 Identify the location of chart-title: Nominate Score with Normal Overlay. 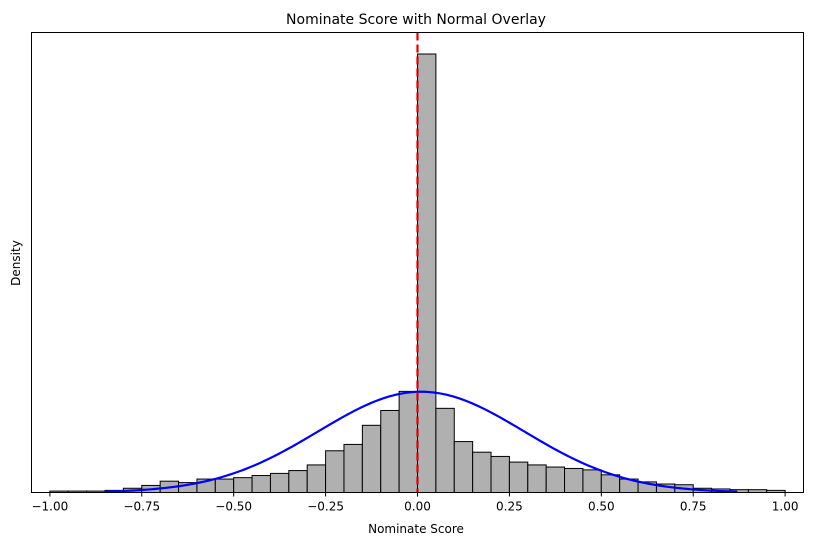
(416, 20).